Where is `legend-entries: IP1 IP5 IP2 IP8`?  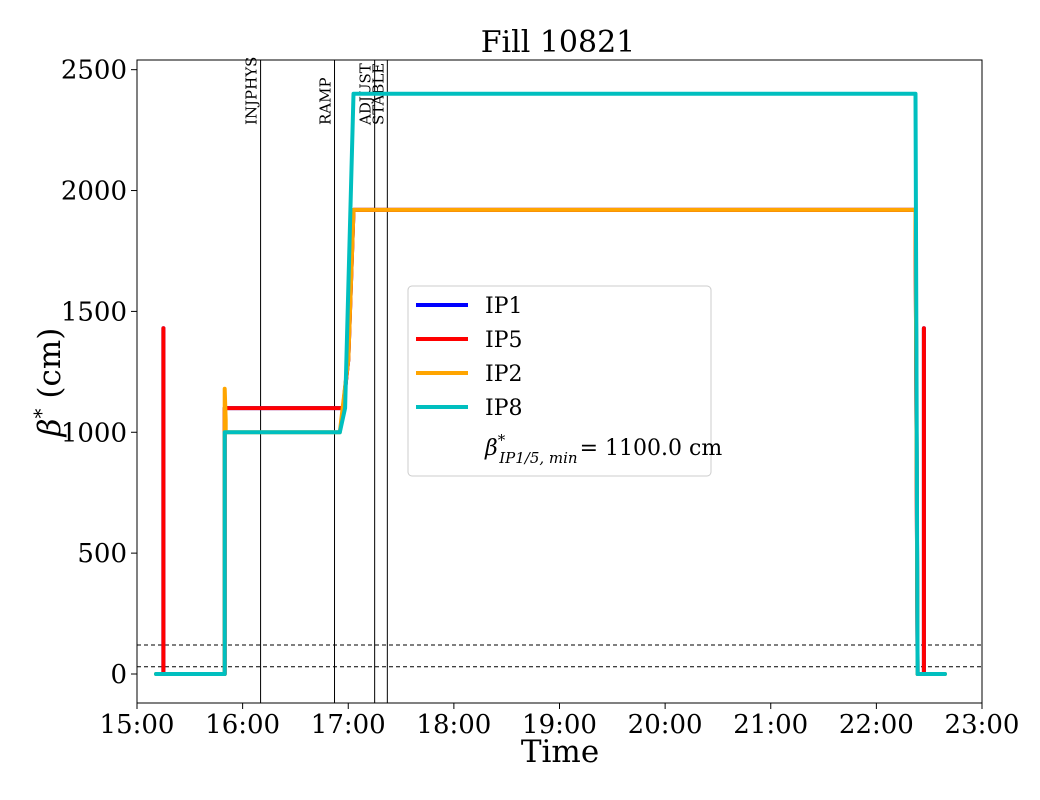
legend-entries: IP1 IP5 IP2 IP8 is located at coordinates (469, 357).